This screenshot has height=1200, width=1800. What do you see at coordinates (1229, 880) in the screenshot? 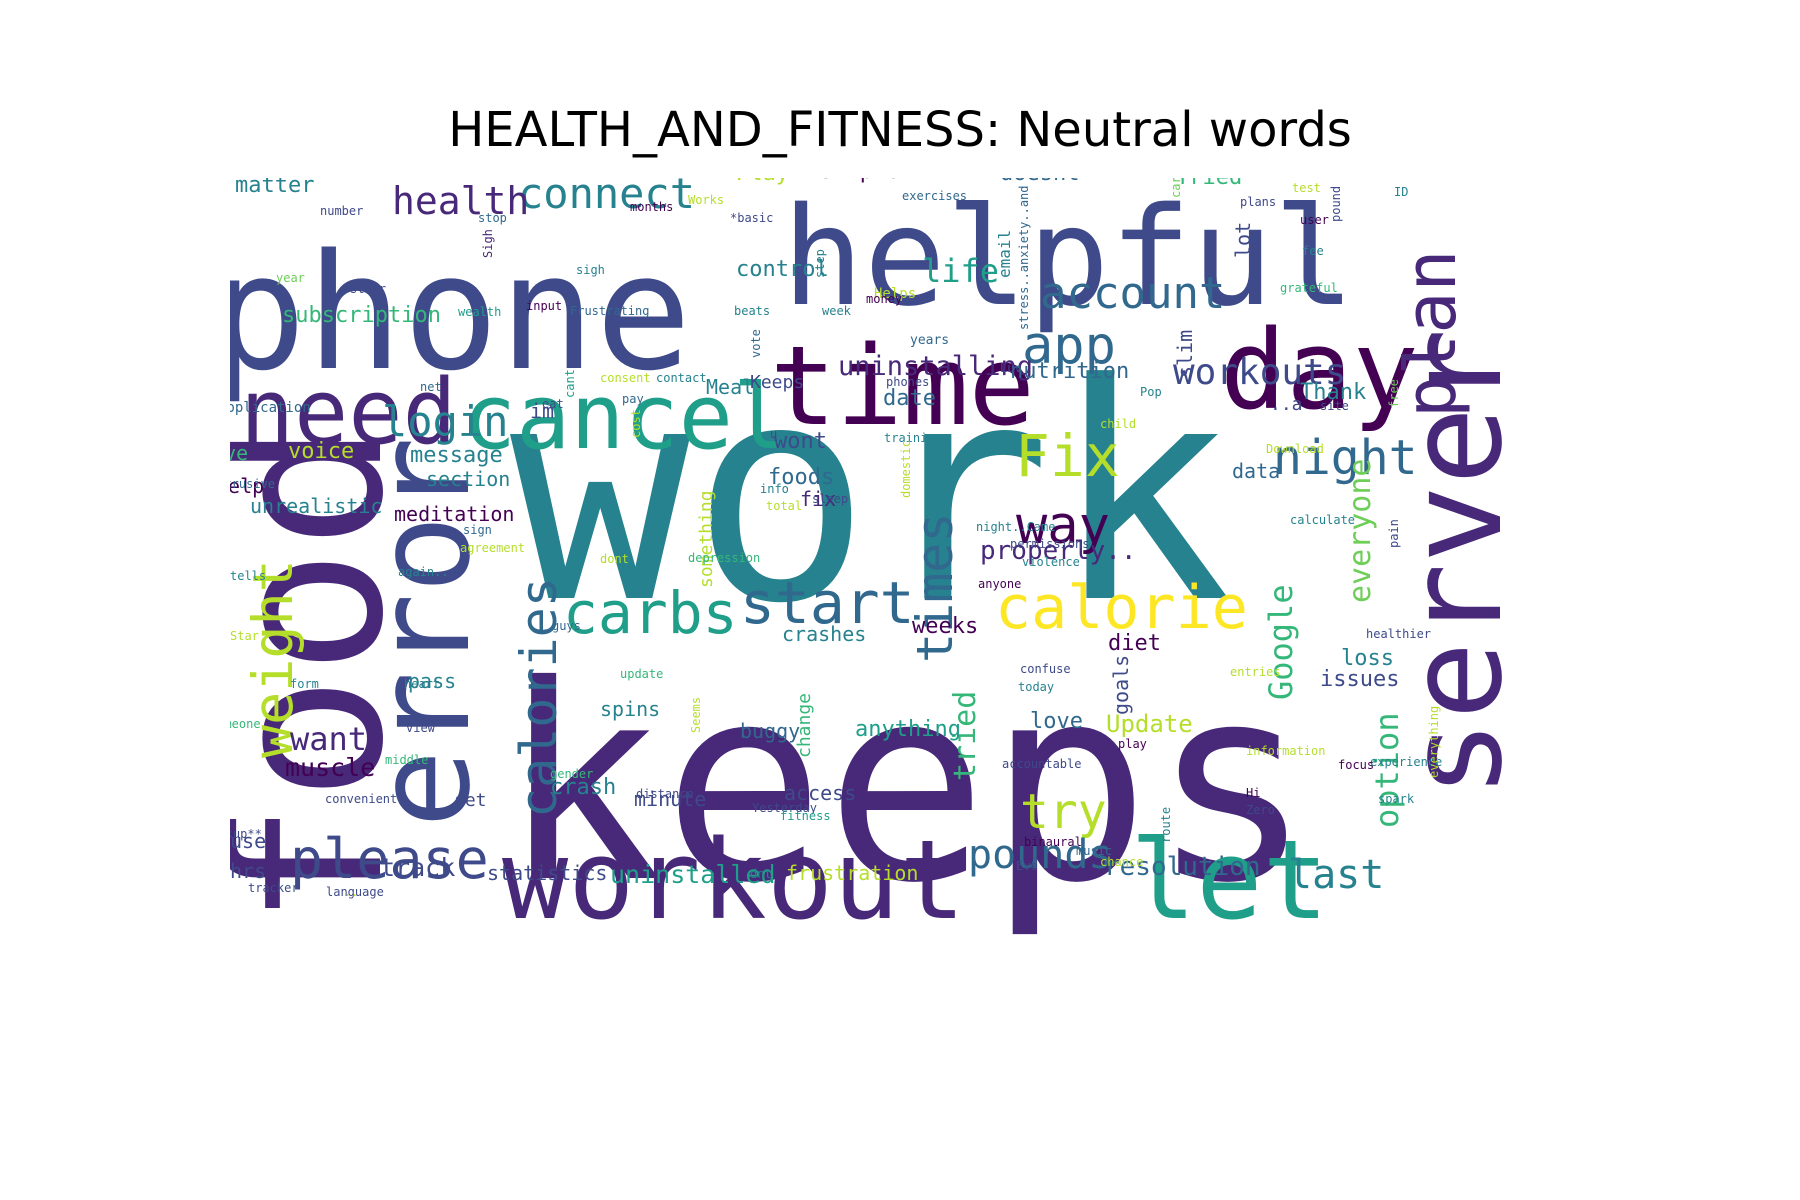
I see `cloud-word: let` at bounding box center [1229, 880].